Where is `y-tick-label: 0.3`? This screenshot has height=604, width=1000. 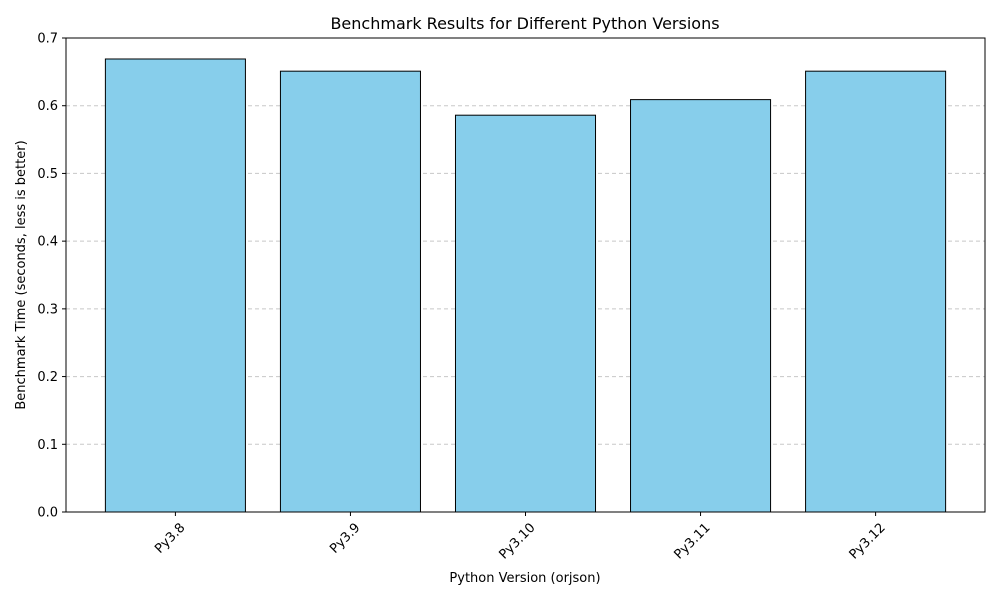
y-tick-label: 0.3 is located at coordinates (47, 309).